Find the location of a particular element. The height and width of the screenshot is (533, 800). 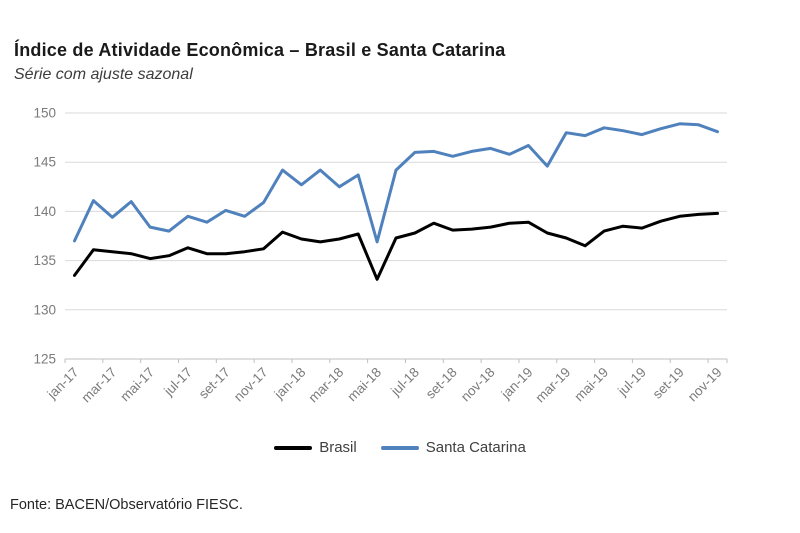

legend-label-santa-catarina: Santa Catarina is located at coordinates (475, 447).